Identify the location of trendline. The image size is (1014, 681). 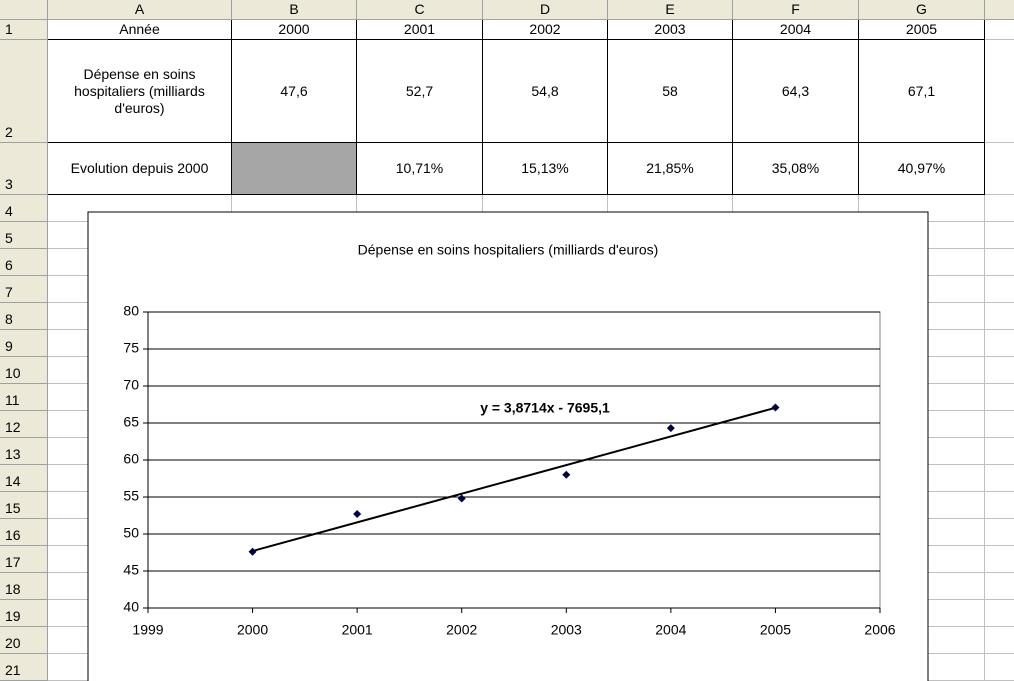
(514, 479).